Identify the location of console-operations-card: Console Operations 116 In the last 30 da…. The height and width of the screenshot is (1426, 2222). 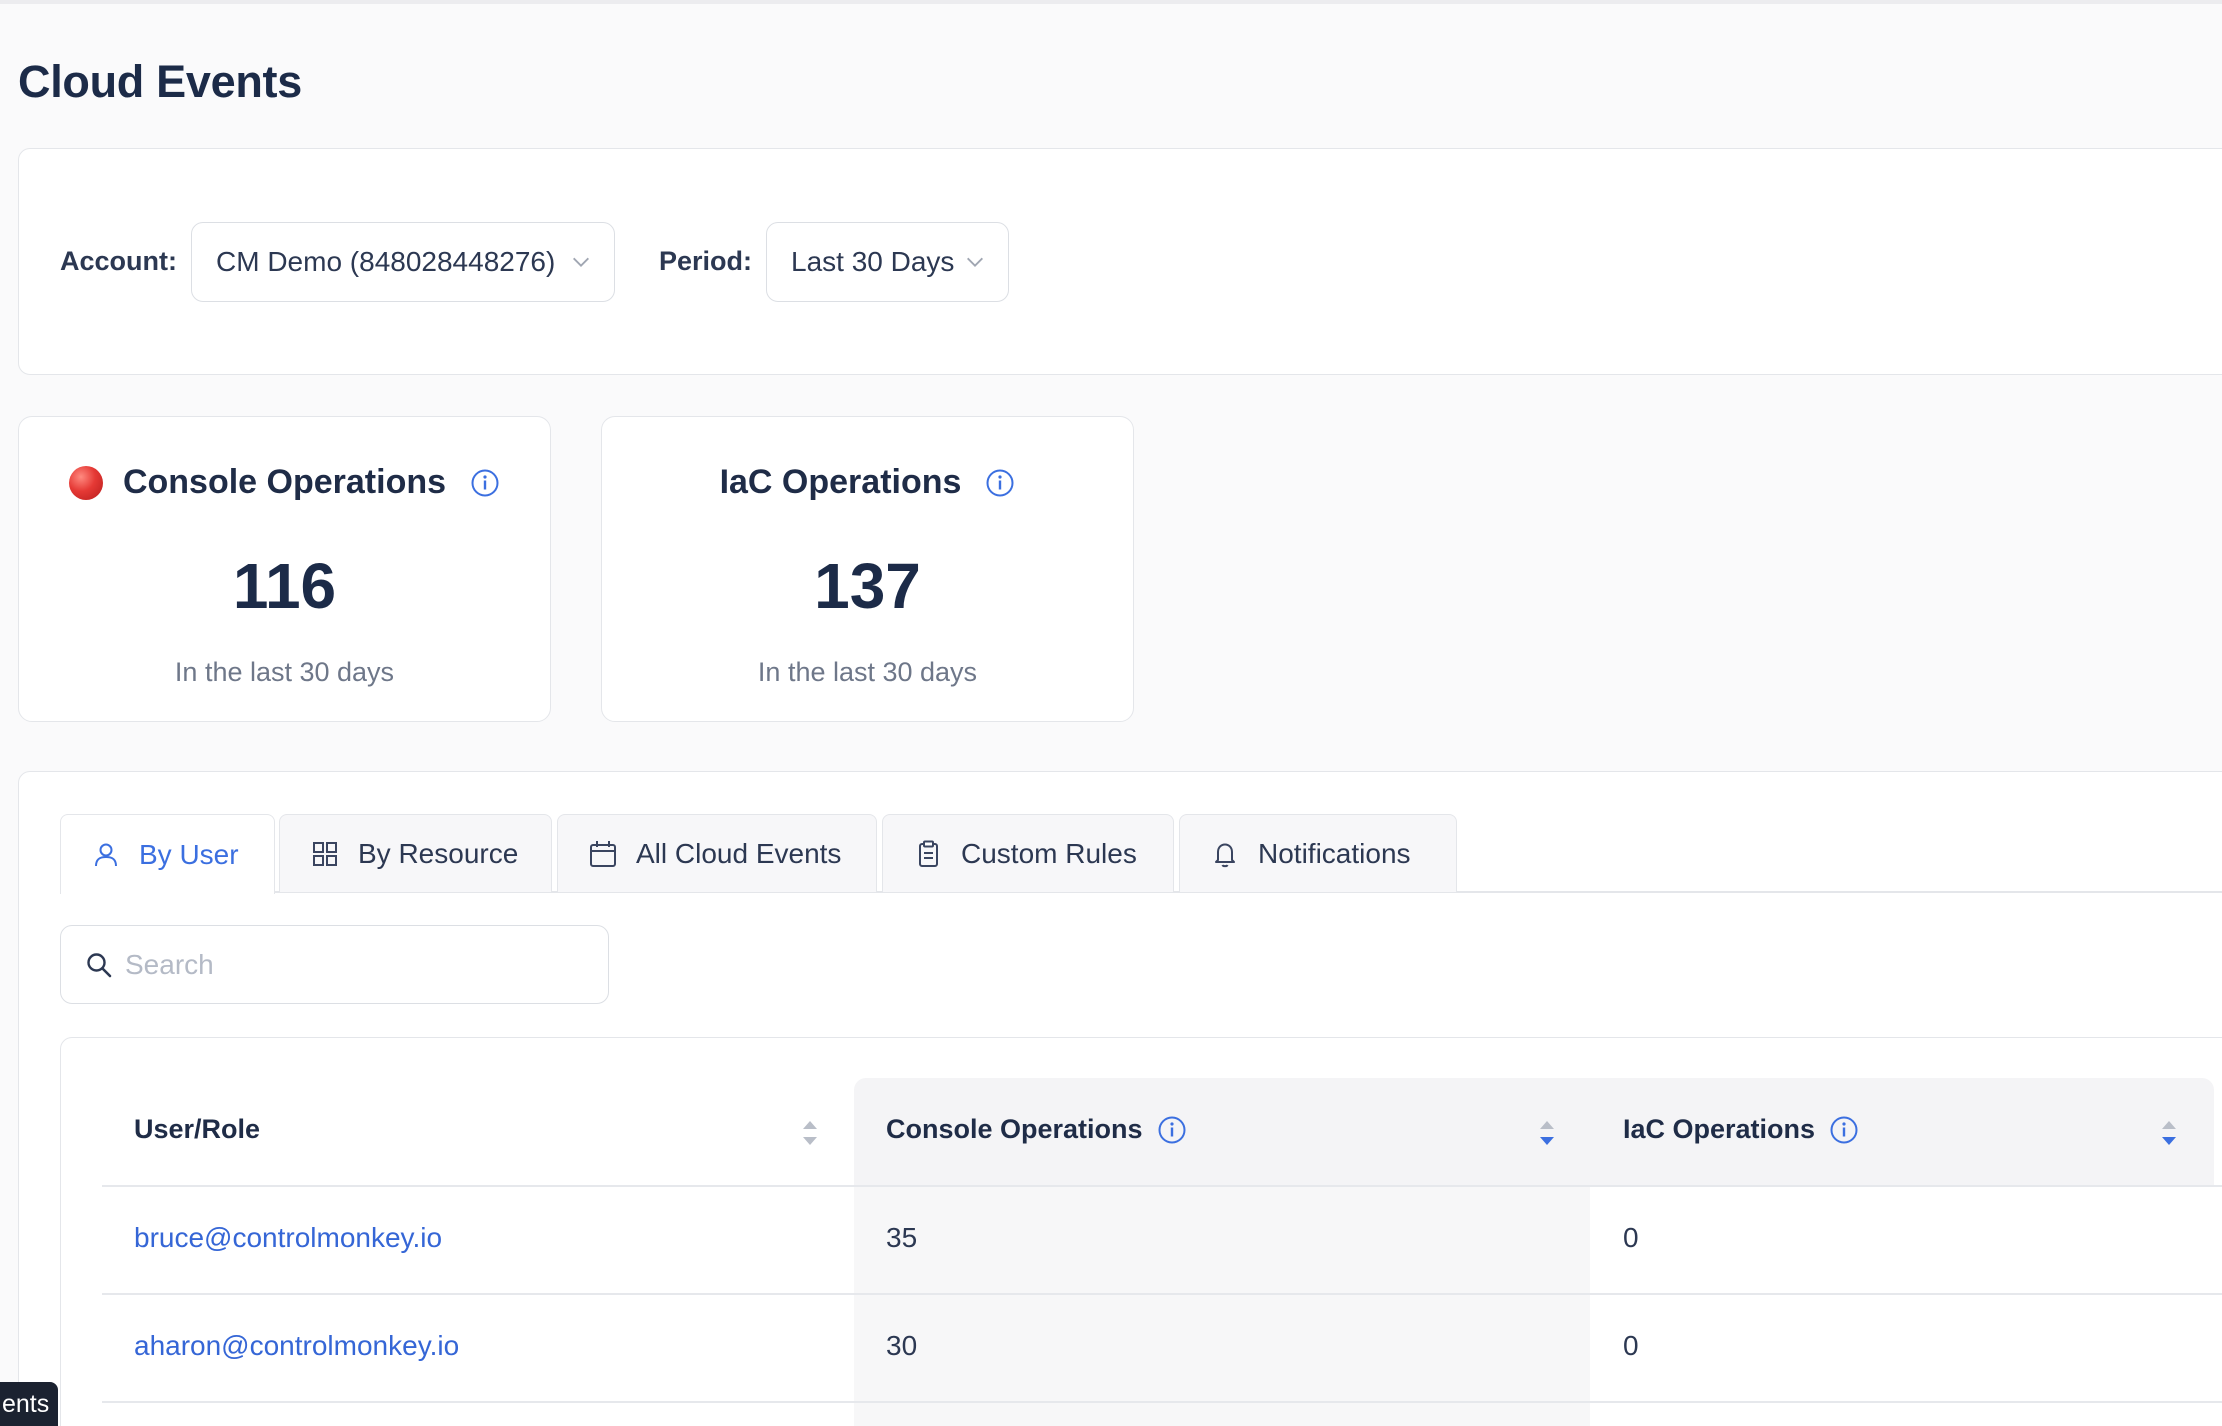
(284, 569).